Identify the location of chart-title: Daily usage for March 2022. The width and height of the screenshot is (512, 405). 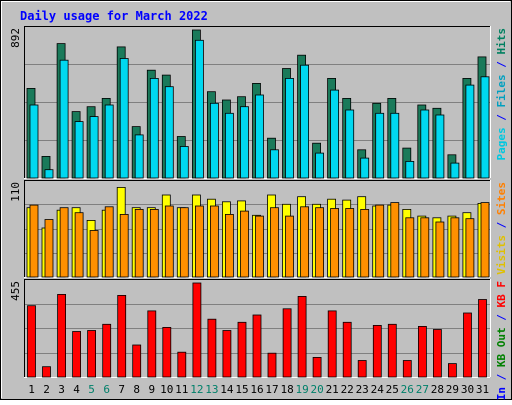
(114, 16).